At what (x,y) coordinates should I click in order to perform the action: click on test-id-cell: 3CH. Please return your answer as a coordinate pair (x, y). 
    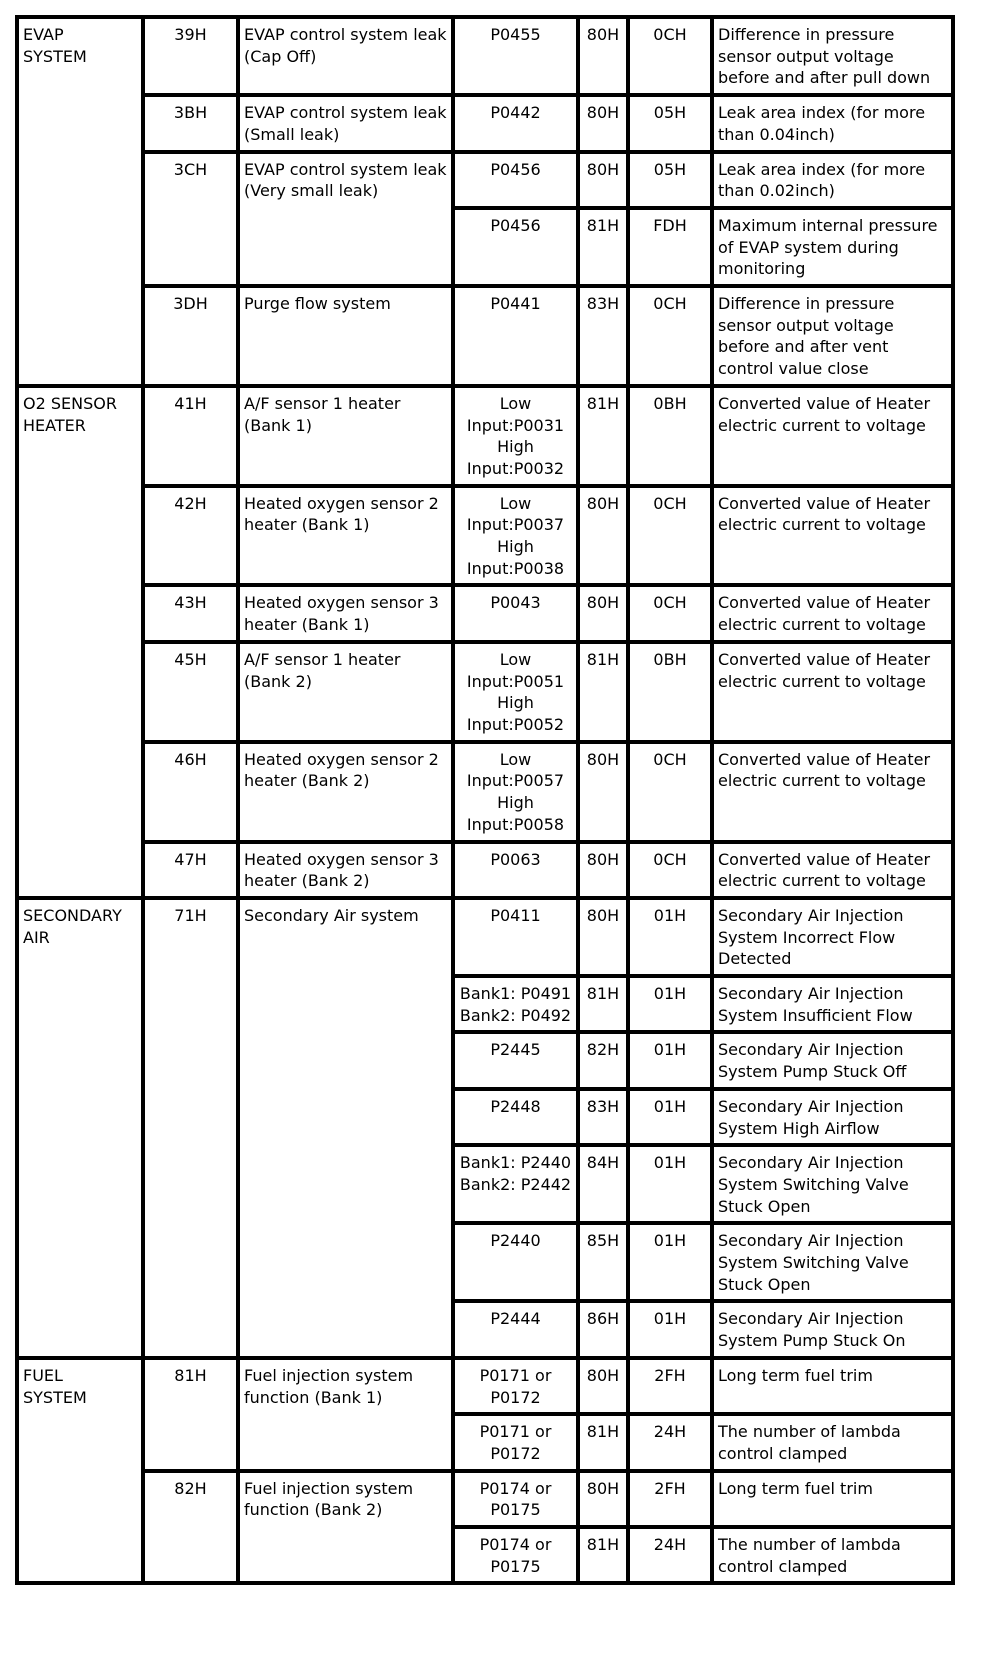
    Looking at the image, I should click on (190, 219).